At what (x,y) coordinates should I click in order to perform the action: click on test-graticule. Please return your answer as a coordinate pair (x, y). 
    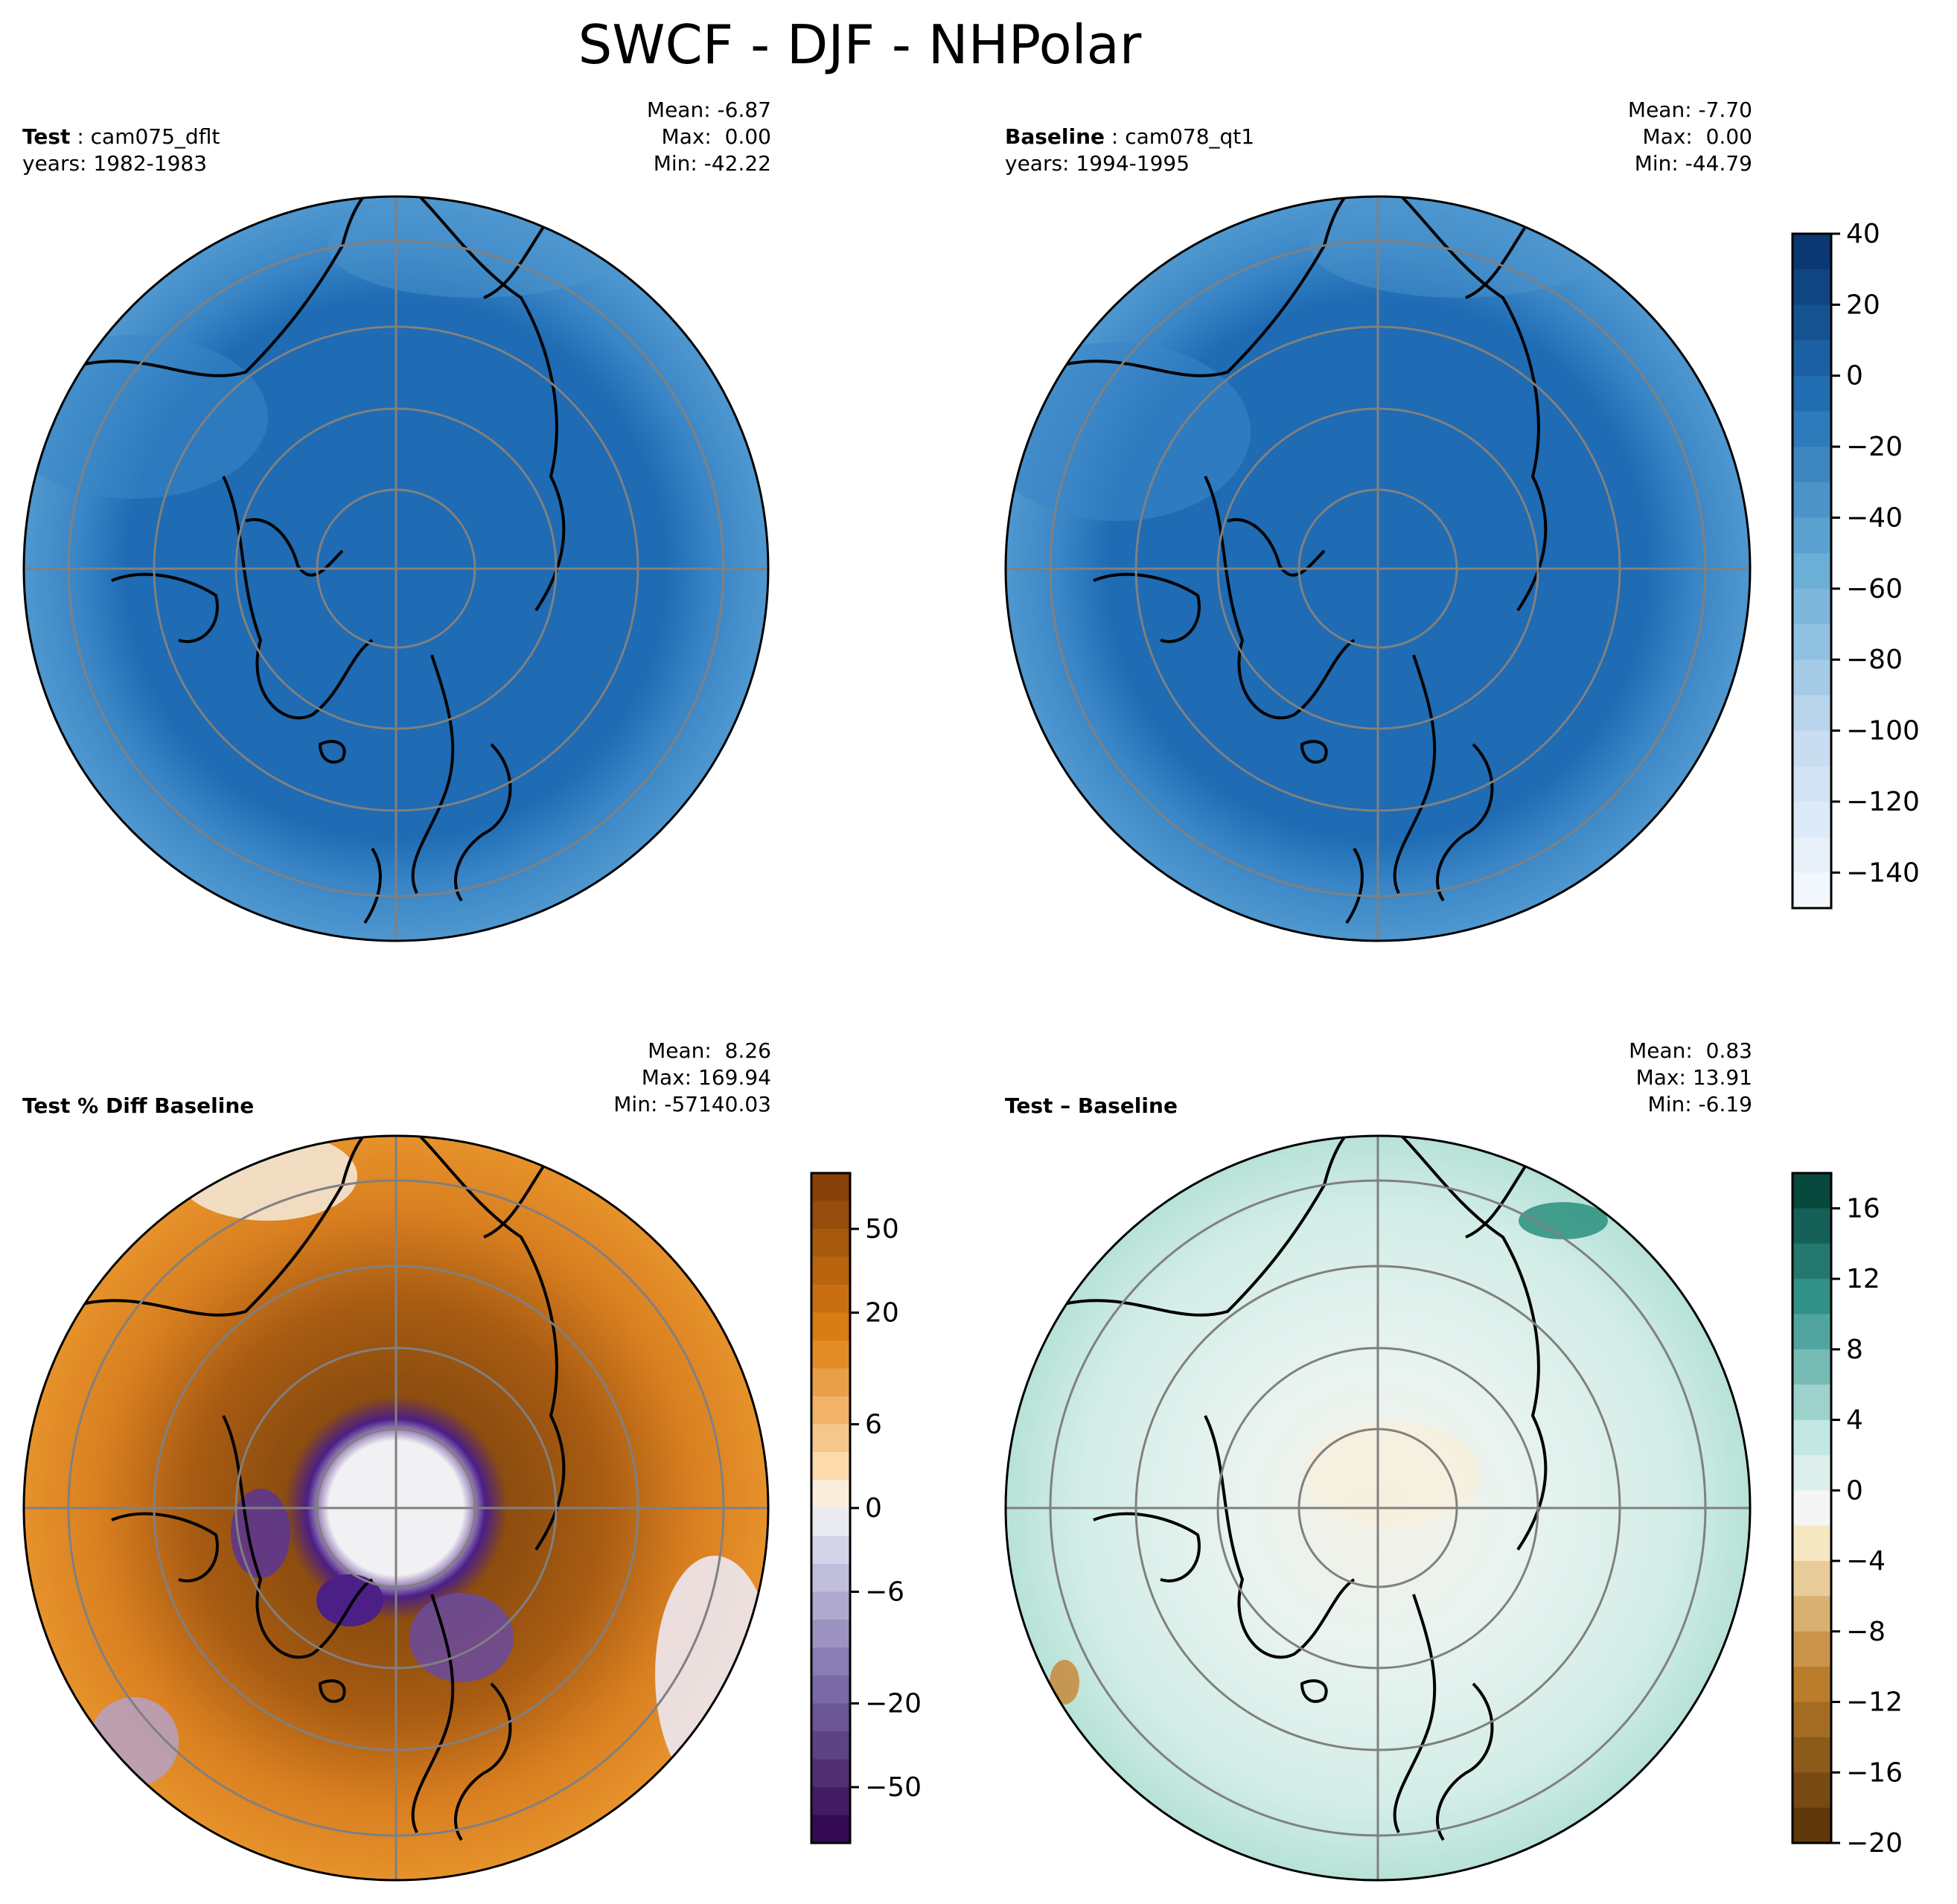
    Looking at the image, I should click on (396, 569).